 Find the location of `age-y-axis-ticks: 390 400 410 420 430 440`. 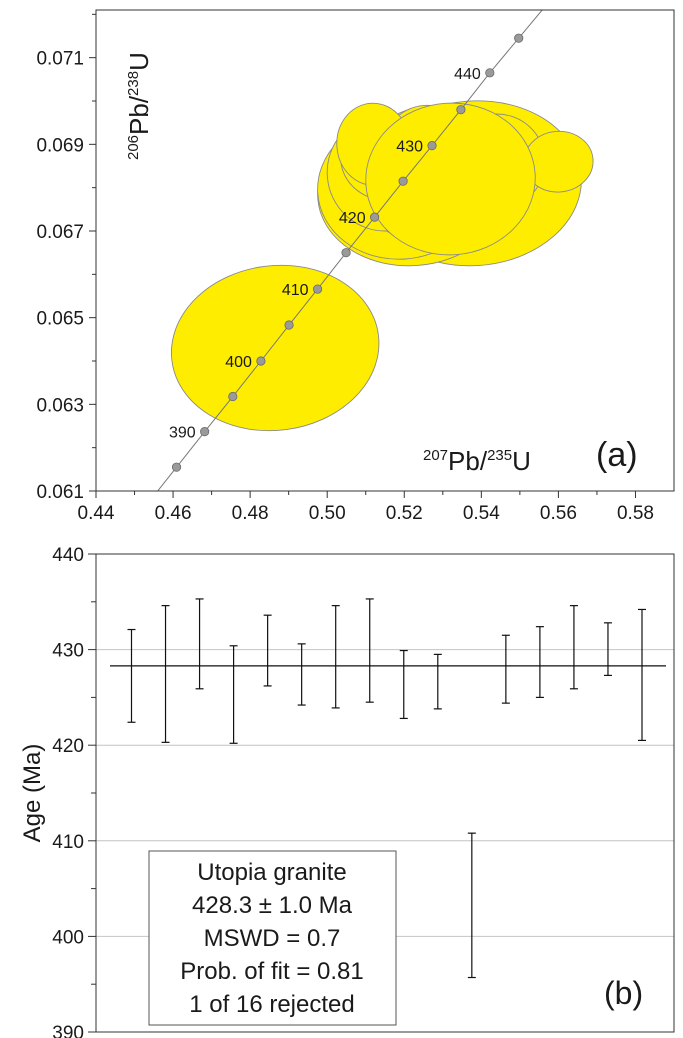

age-y-axis-ticks: 390 400 410 420 430 440 is located at coordinates (74, 791).